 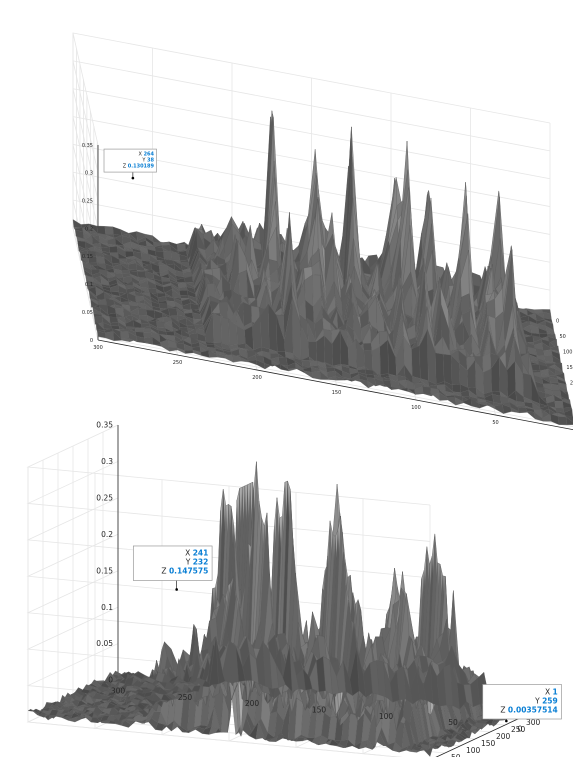 I want to click on datatip-line: Z 0.00357514, so click(x=528, y=709).